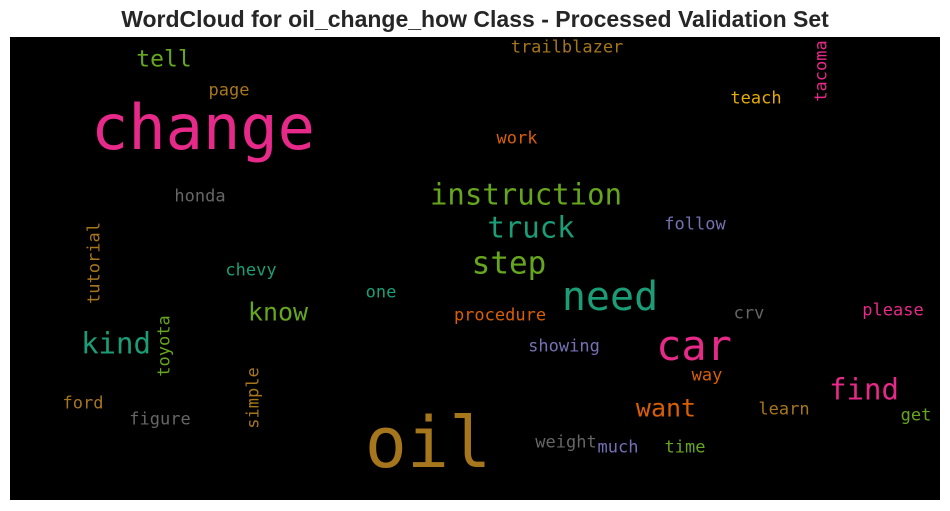  Describe the element at coordinates (200, 196) in the screenshot. I see `word-honda: honda` at that location.